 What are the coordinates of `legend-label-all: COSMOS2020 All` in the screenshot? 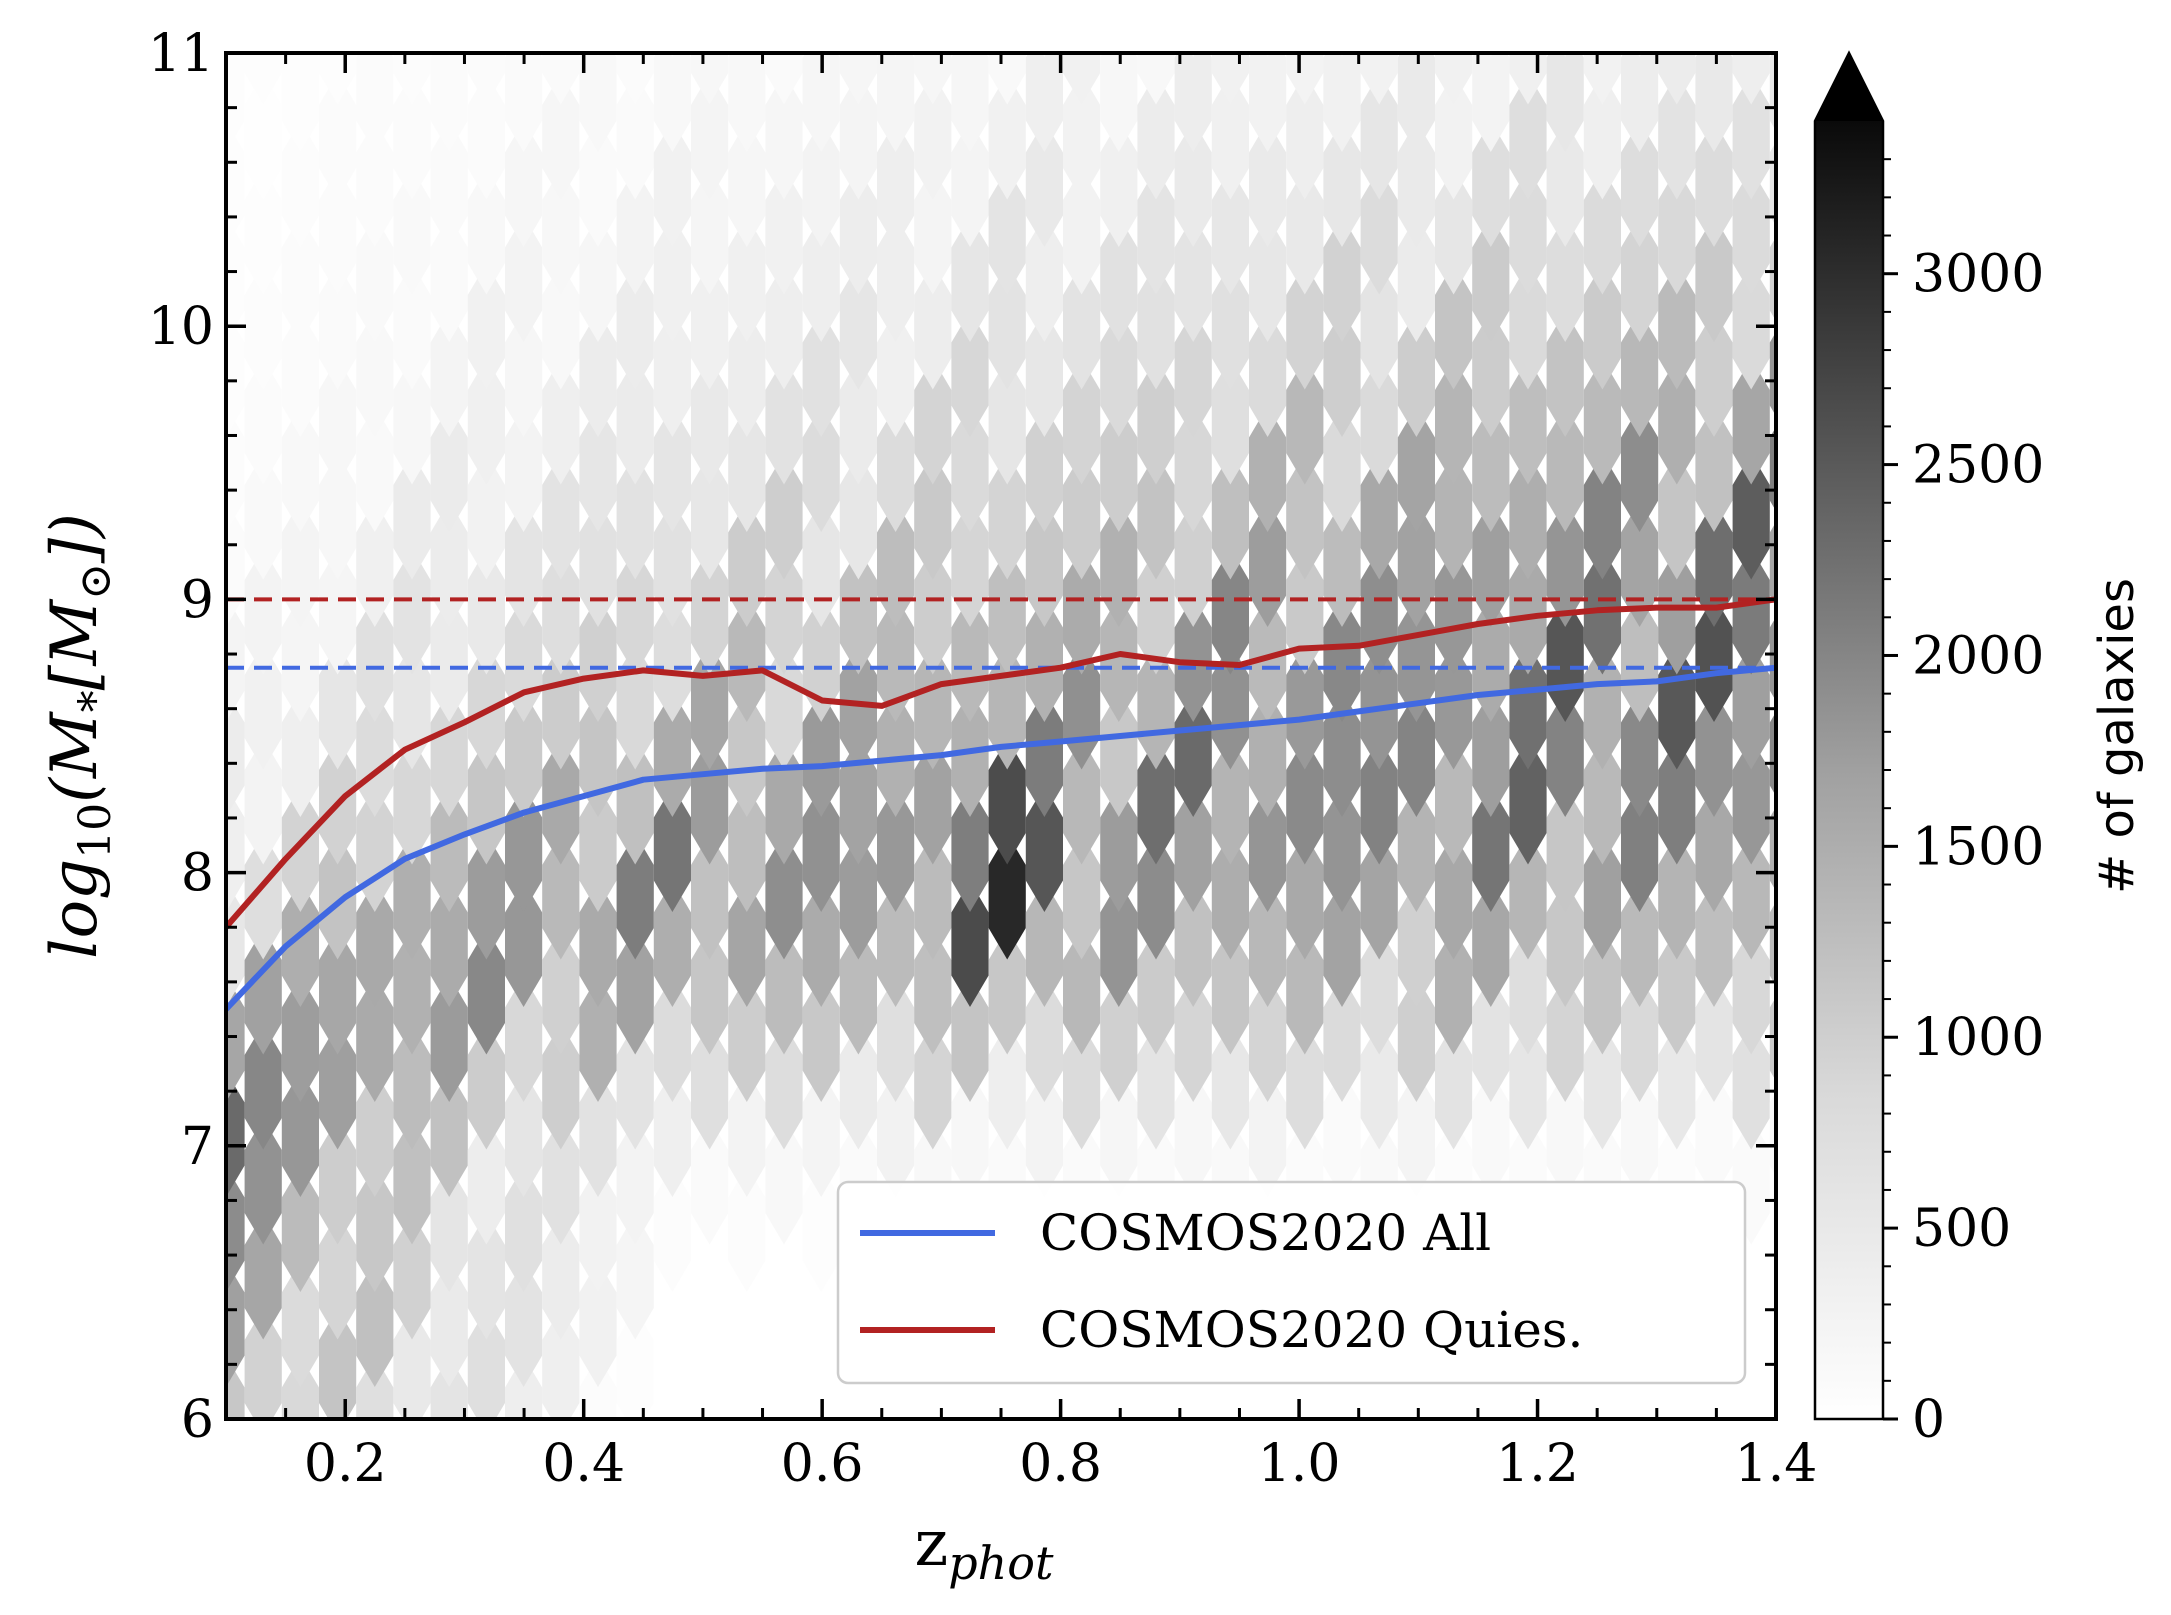 It's located at (1265, 1233).